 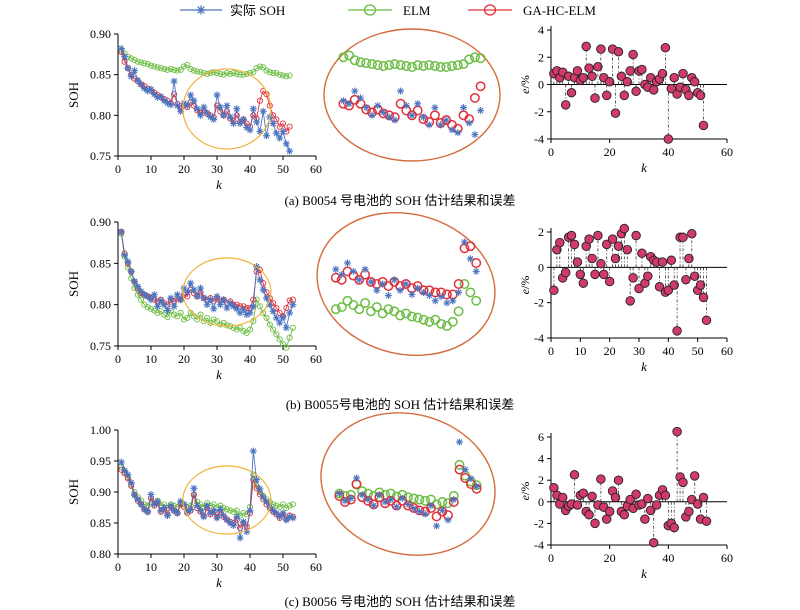 What do you see at coordinates (388, 10) in the screenshot?
I see `legend-svg: 实际 SOH ELM GA-HC-ELM` at bounding box center [388, 10].